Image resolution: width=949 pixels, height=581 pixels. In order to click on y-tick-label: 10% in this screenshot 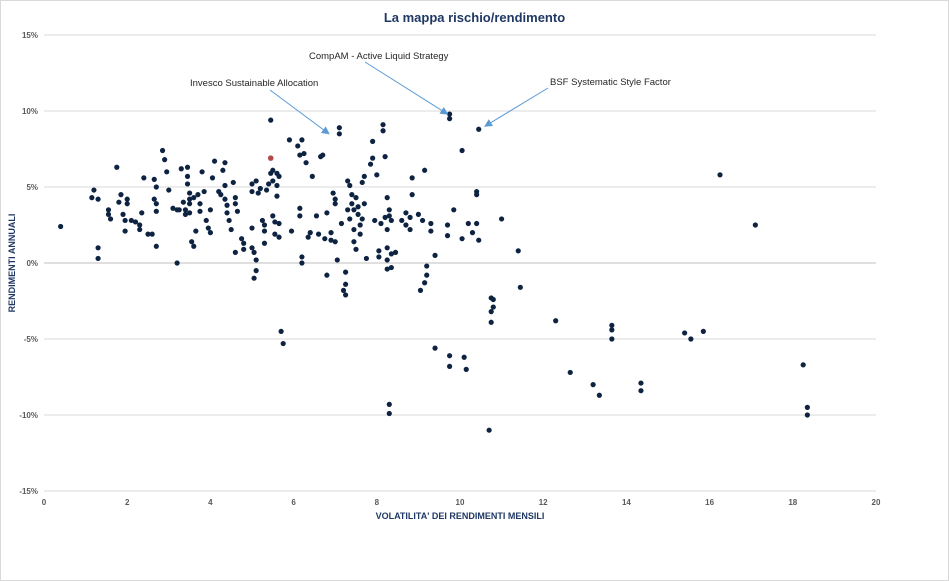, I will do `click(30, 111)`.